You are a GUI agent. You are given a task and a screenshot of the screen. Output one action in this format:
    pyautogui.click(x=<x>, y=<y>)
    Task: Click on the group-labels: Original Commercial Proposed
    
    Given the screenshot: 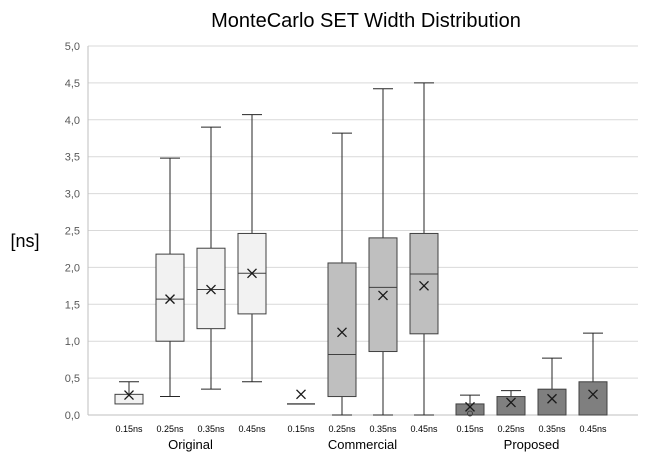 What is the action you would take?
    pyautogui.click(x=363, y=444)
    